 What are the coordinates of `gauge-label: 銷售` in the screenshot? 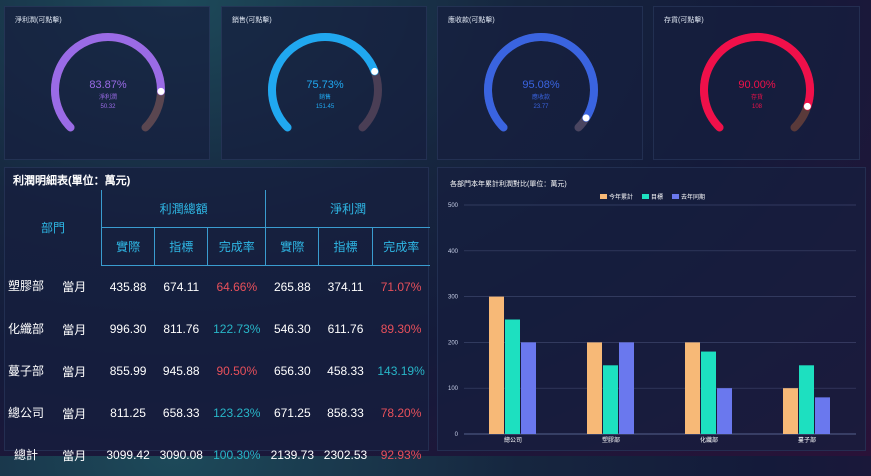 It's located at (325, 97).